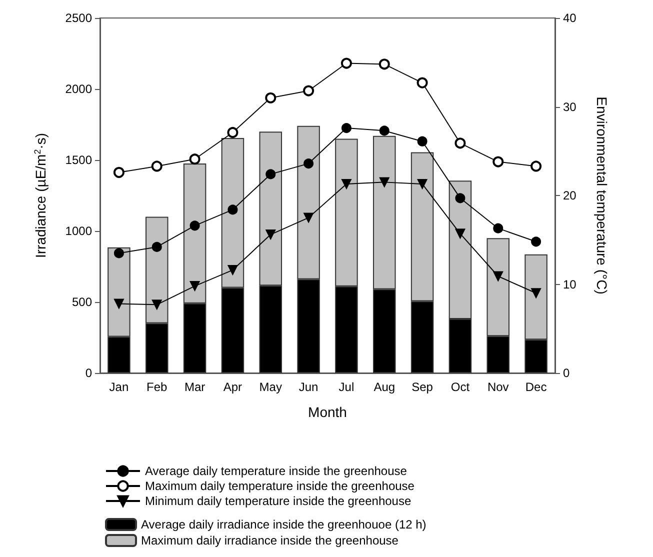 The image size is (653, 557). What do you see at coordinates (40, 195) in the screenshot?
I see `y-axis-title: Irradiance (µE/m2·s)` at bounding box center [40, 195].